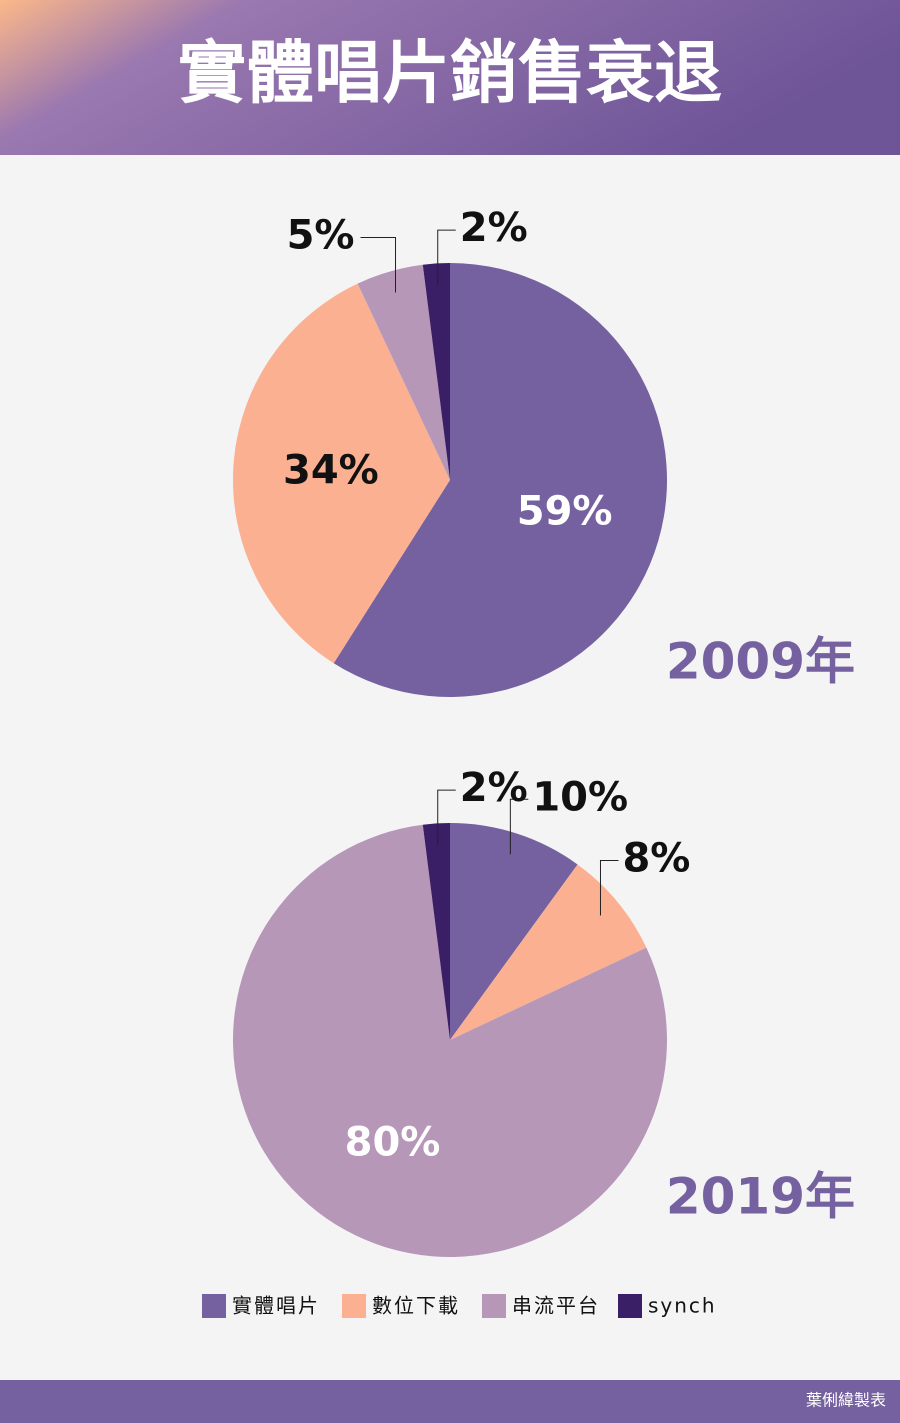 Image resolution: width=900 pixels, height=1423 pixels. Describe the element at coordinates (580, 797) in the screenshot. I see `slice-label: 10%` at that location.